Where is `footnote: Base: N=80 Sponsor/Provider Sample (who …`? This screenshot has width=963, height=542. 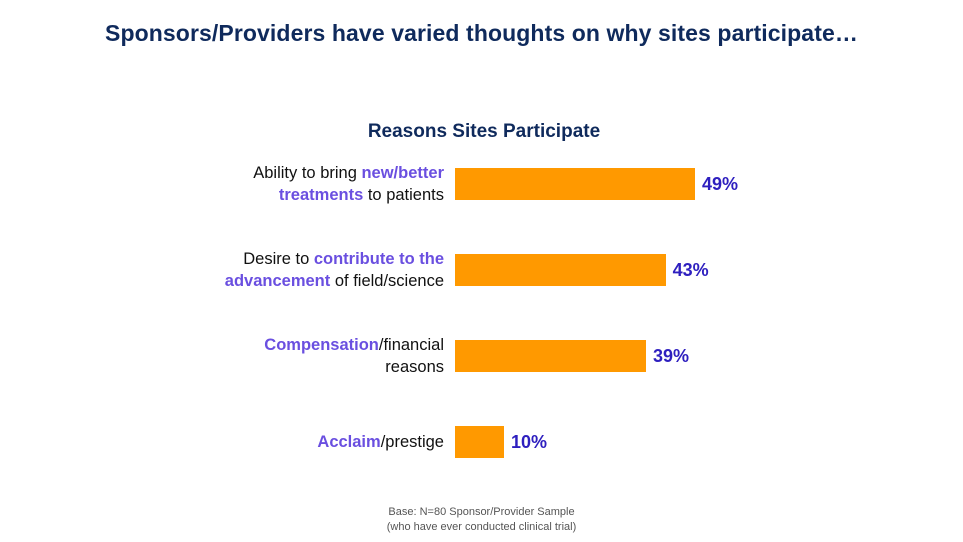 footnote: Base: N=80 Sponsor/Provider Sample (who … is located at coordinates (481, 520).